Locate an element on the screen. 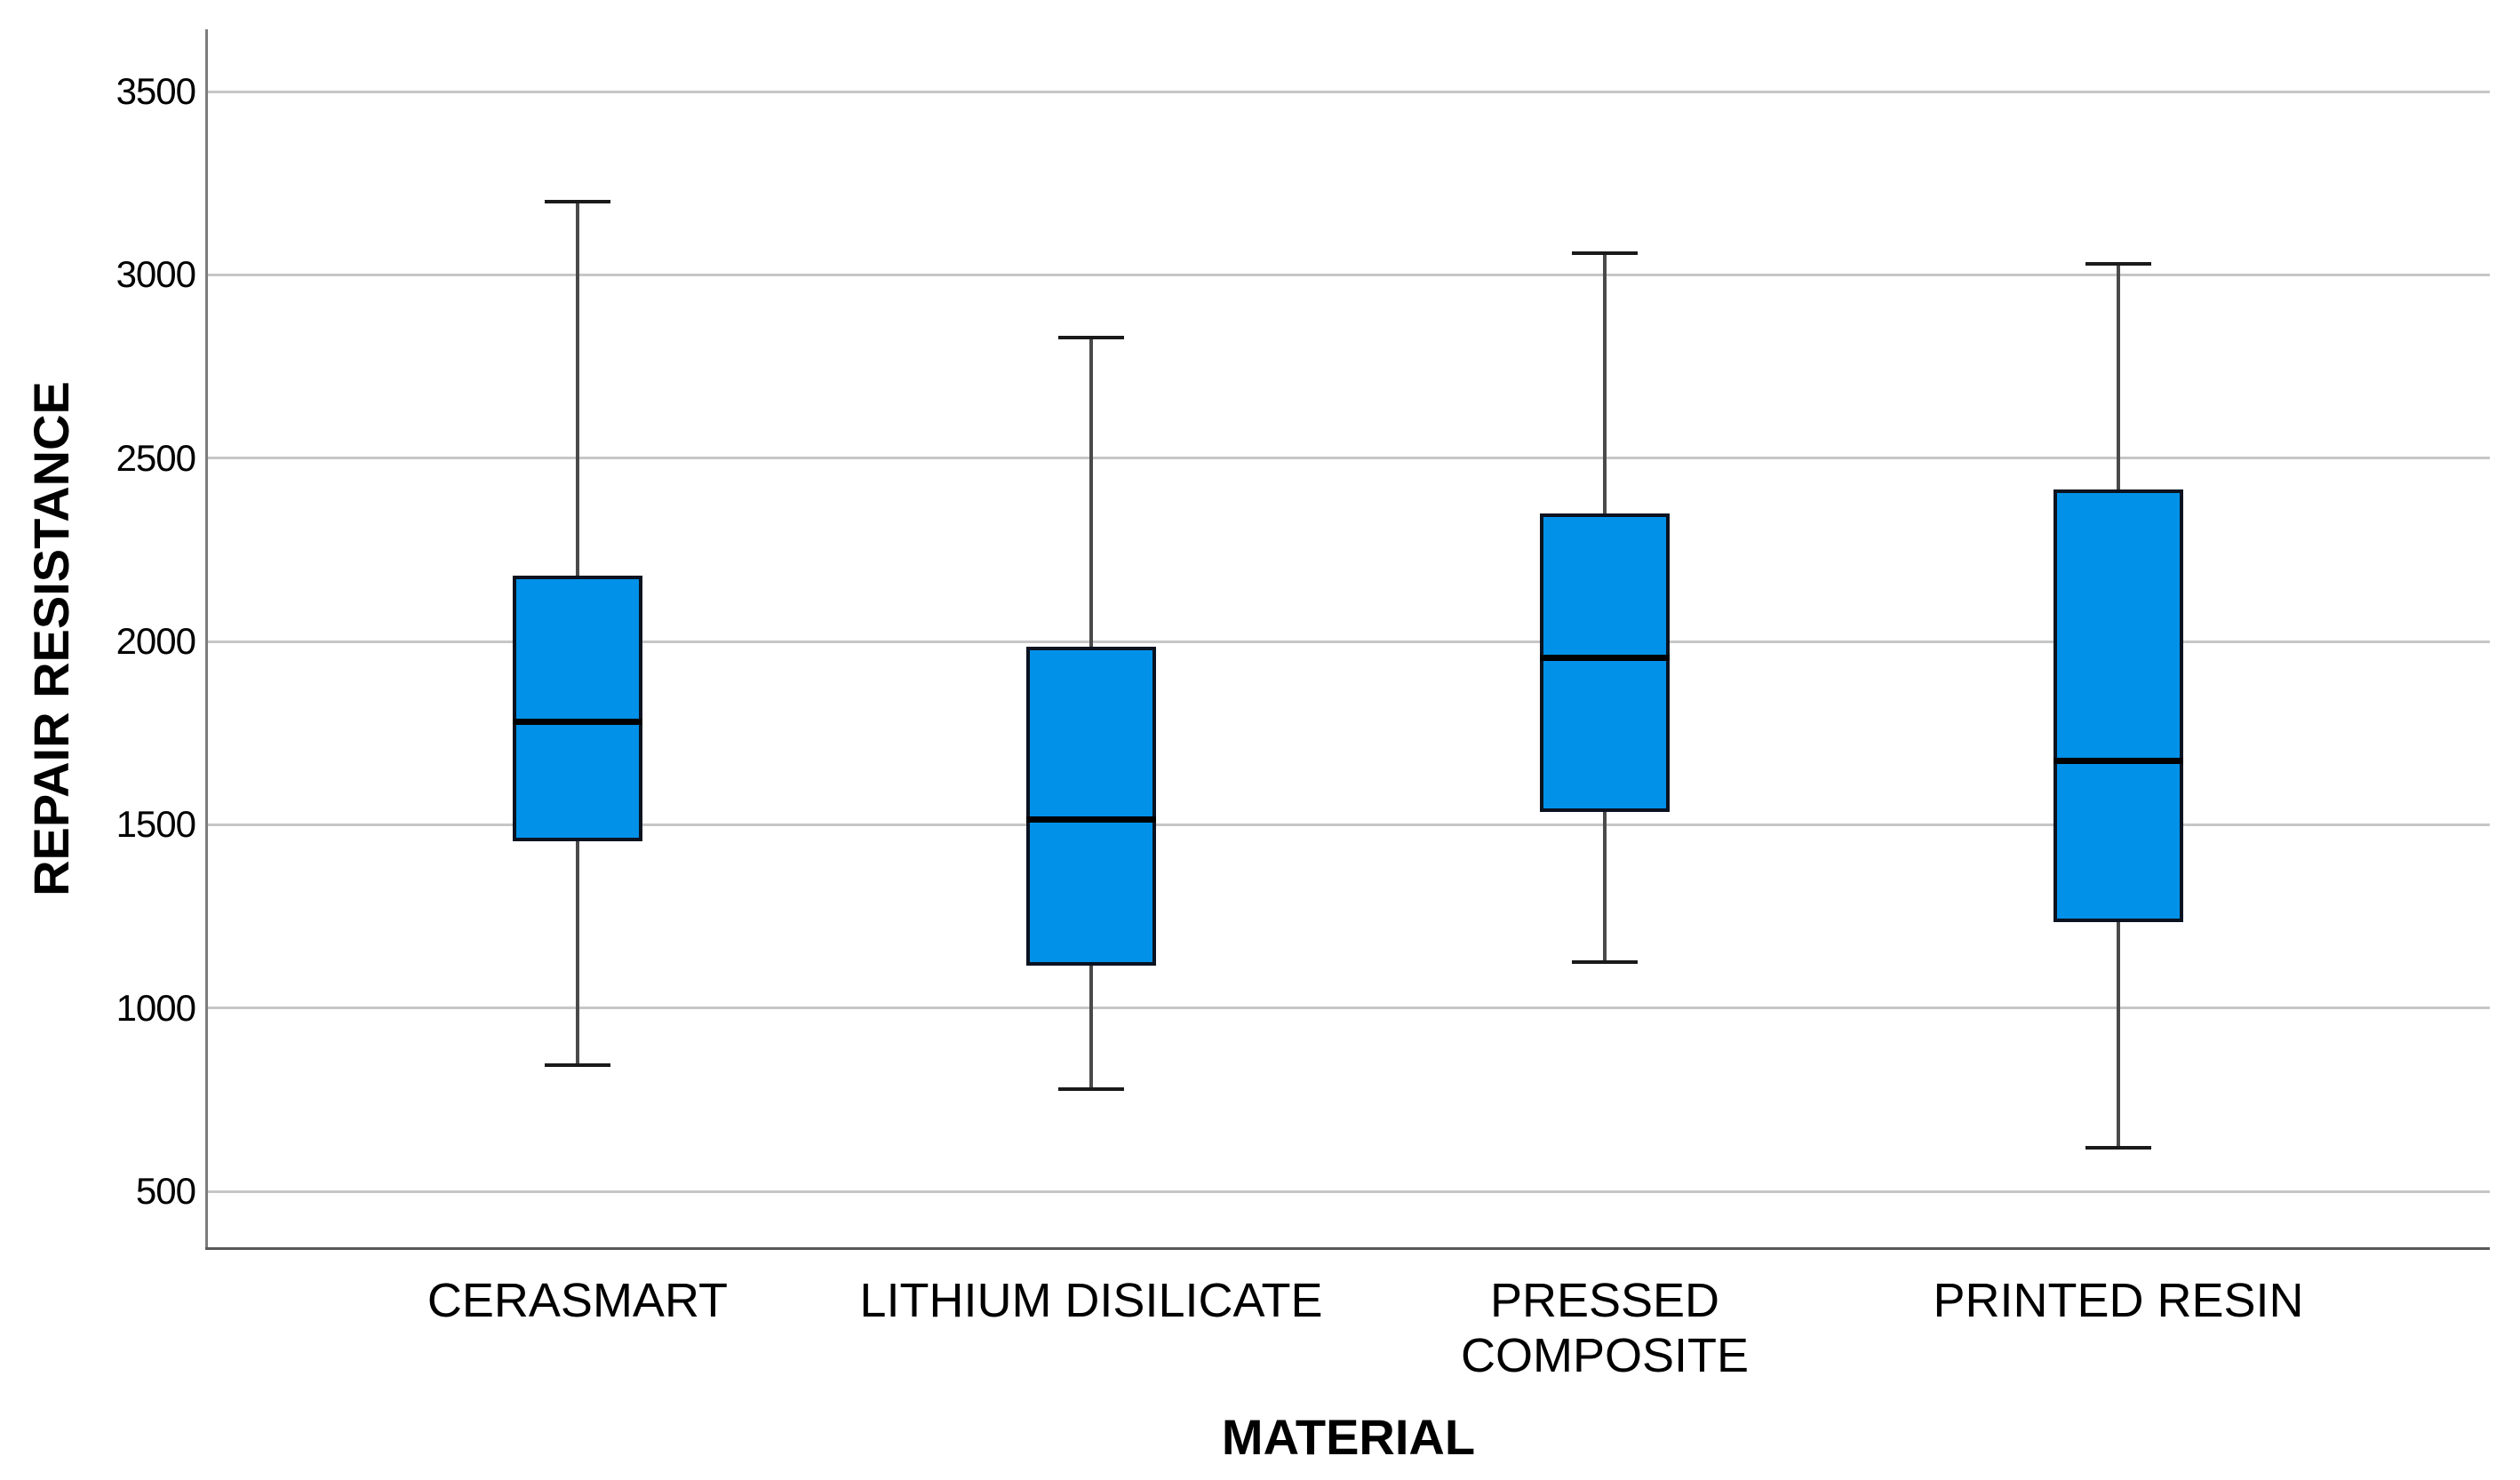 This screenshot has height=1480, width=2520. y-tick-label-1500: 1500 is located at coordinates (156, 824).